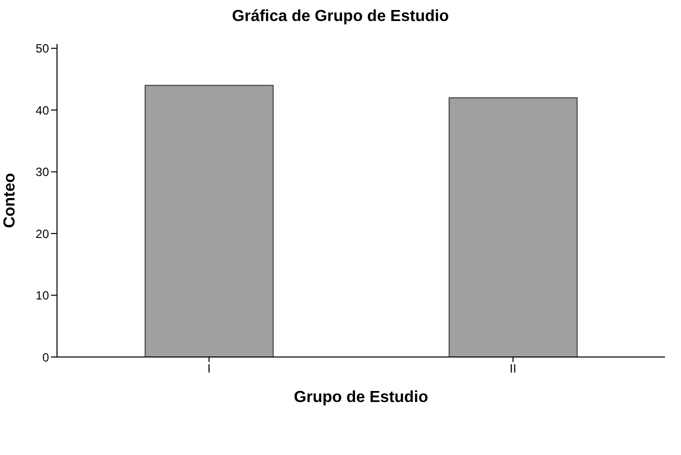 This screenshot has width=681, height=455. I want to click on y-tick-label: 10, so click(43, 295).